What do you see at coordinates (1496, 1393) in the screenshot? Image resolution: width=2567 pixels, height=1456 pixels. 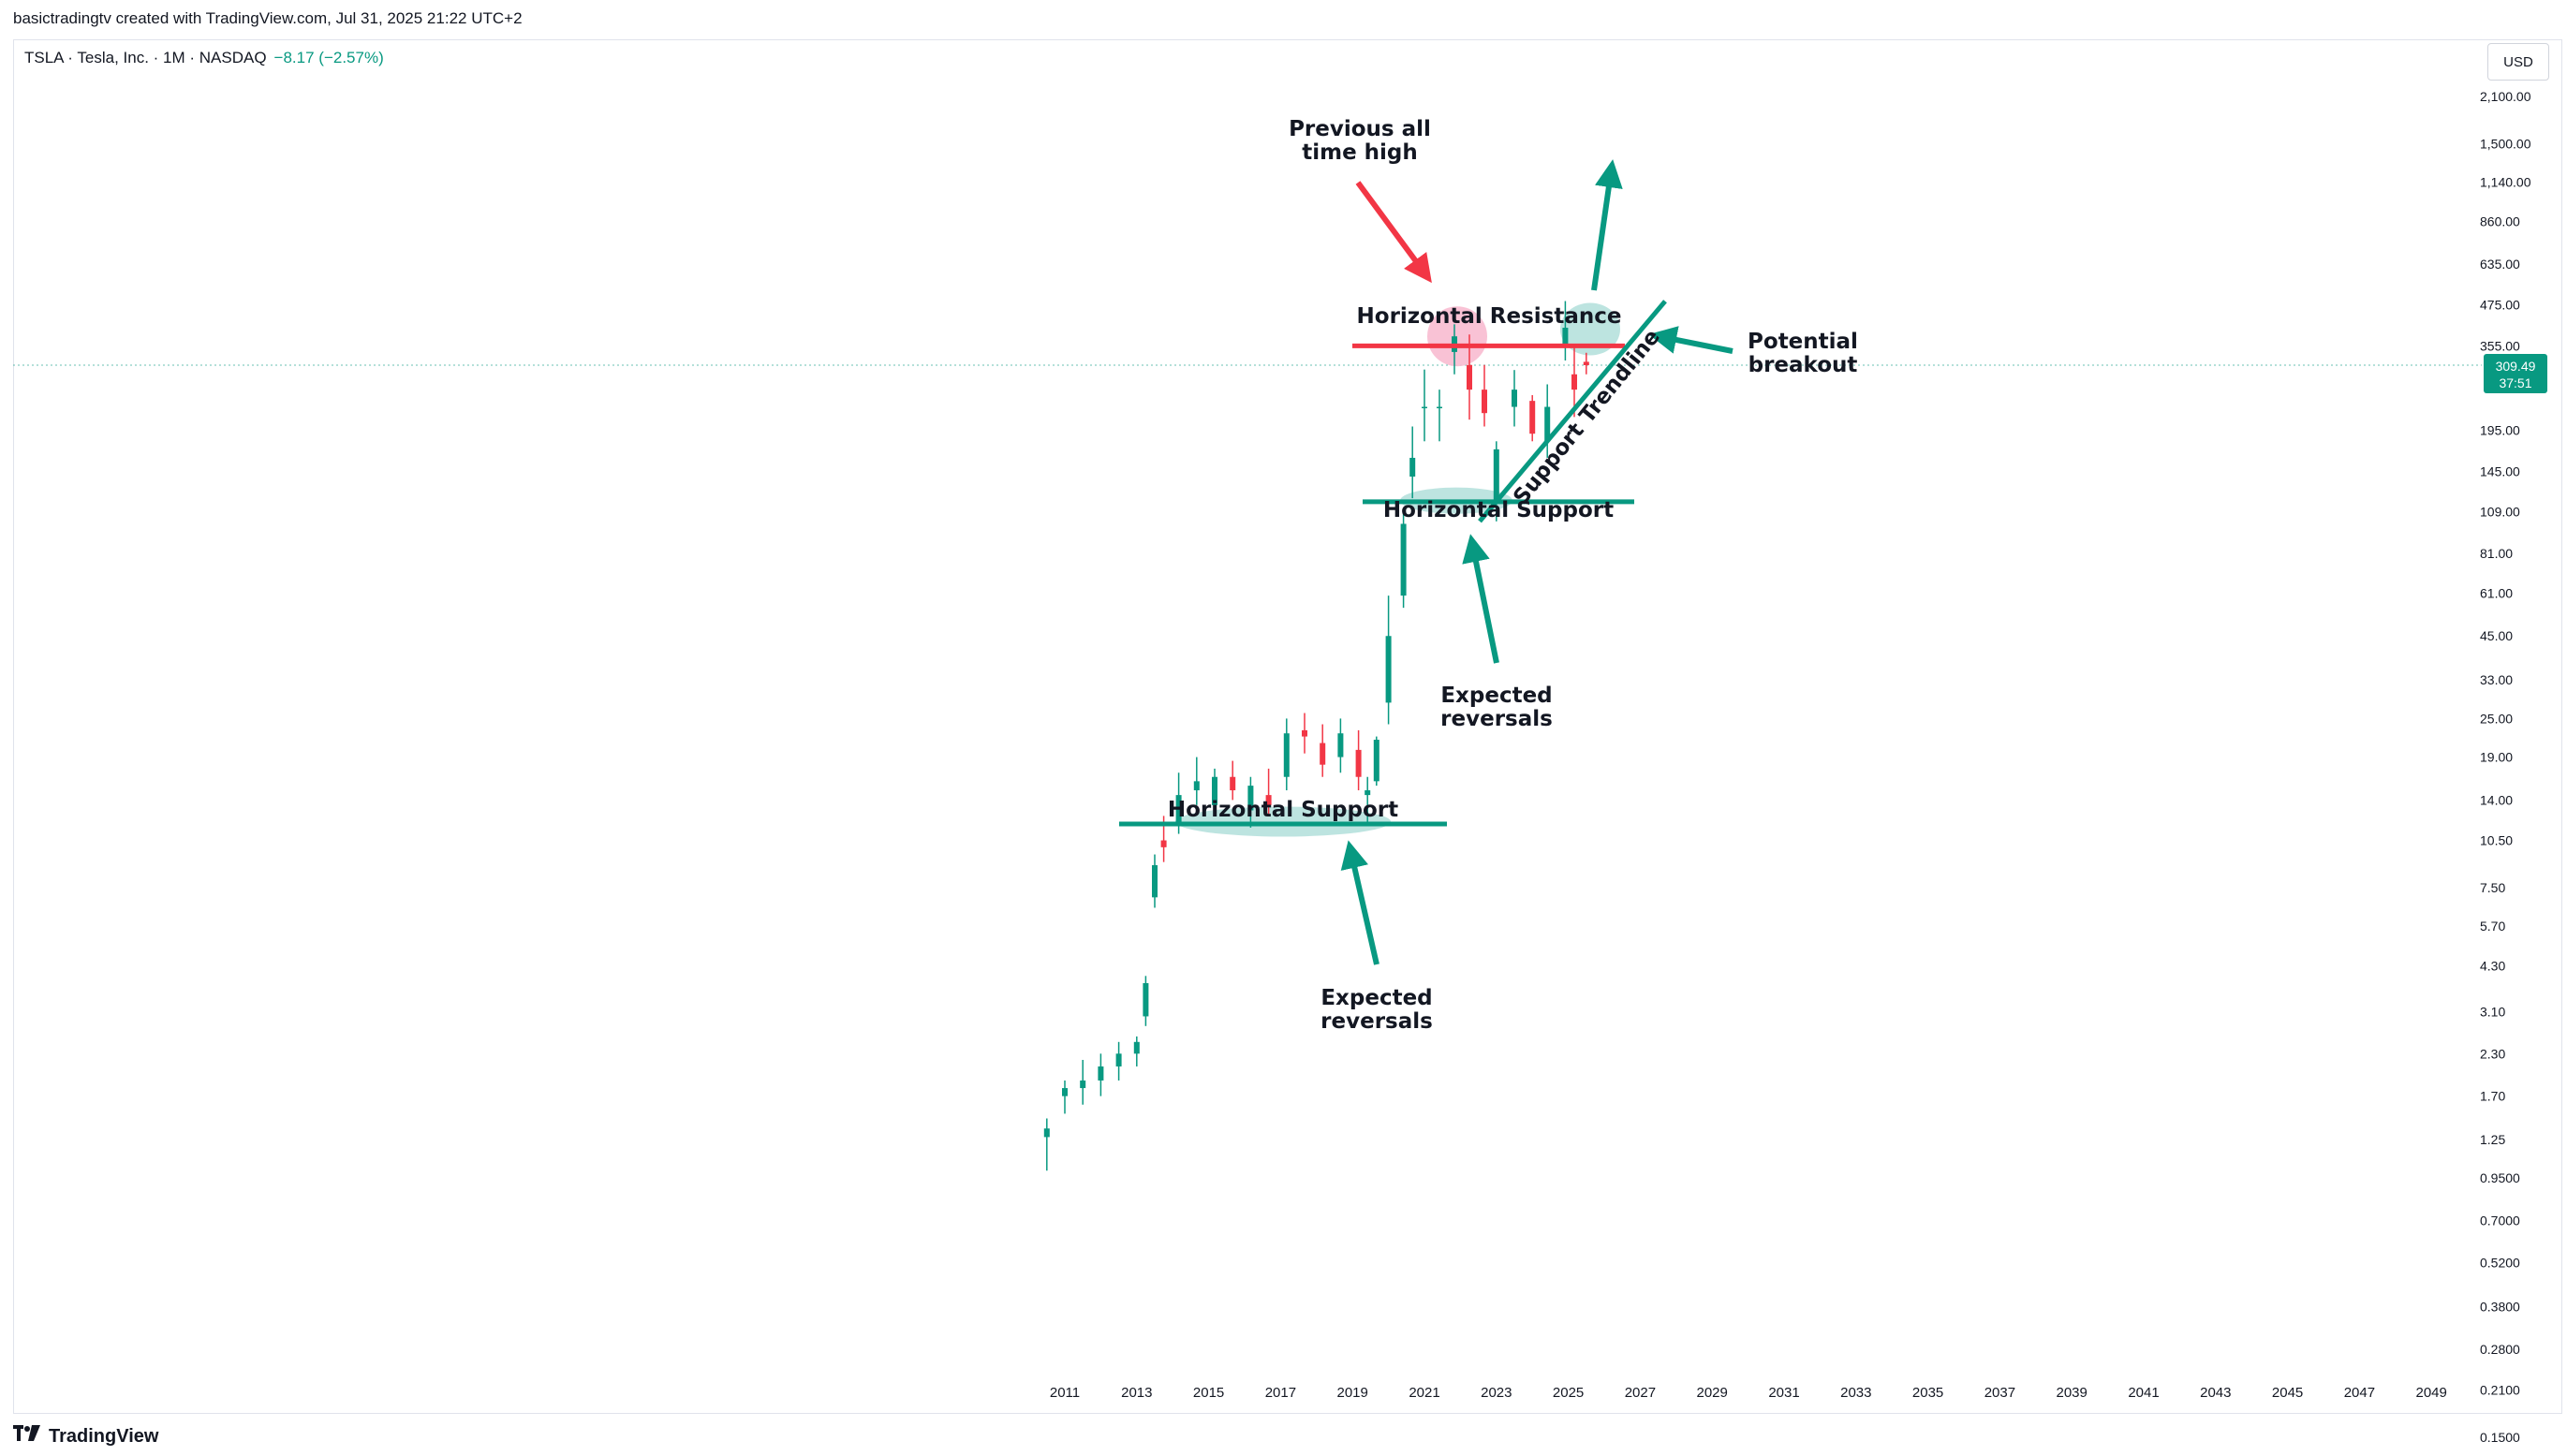 I see `time-tick-label: 2023` at bounding box center [1496, 1393].